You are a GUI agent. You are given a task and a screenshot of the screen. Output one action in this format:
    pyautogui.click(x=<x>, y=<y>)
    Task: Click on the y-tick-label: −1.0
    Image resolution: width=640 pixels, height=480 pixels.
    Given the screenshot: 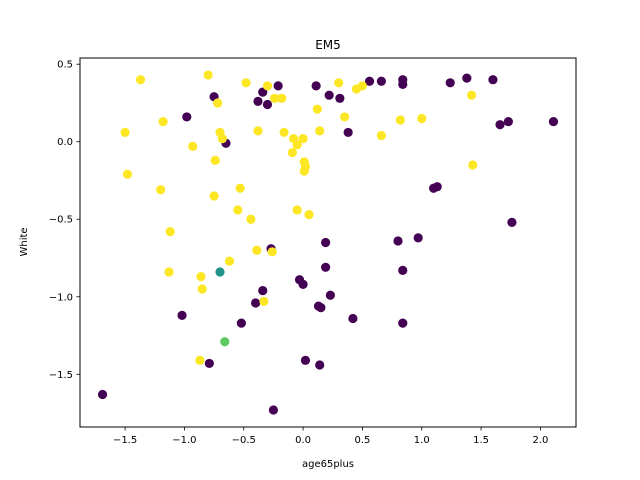 What is the action you would take?
    pyautogui.click(x=61, y=297)
    